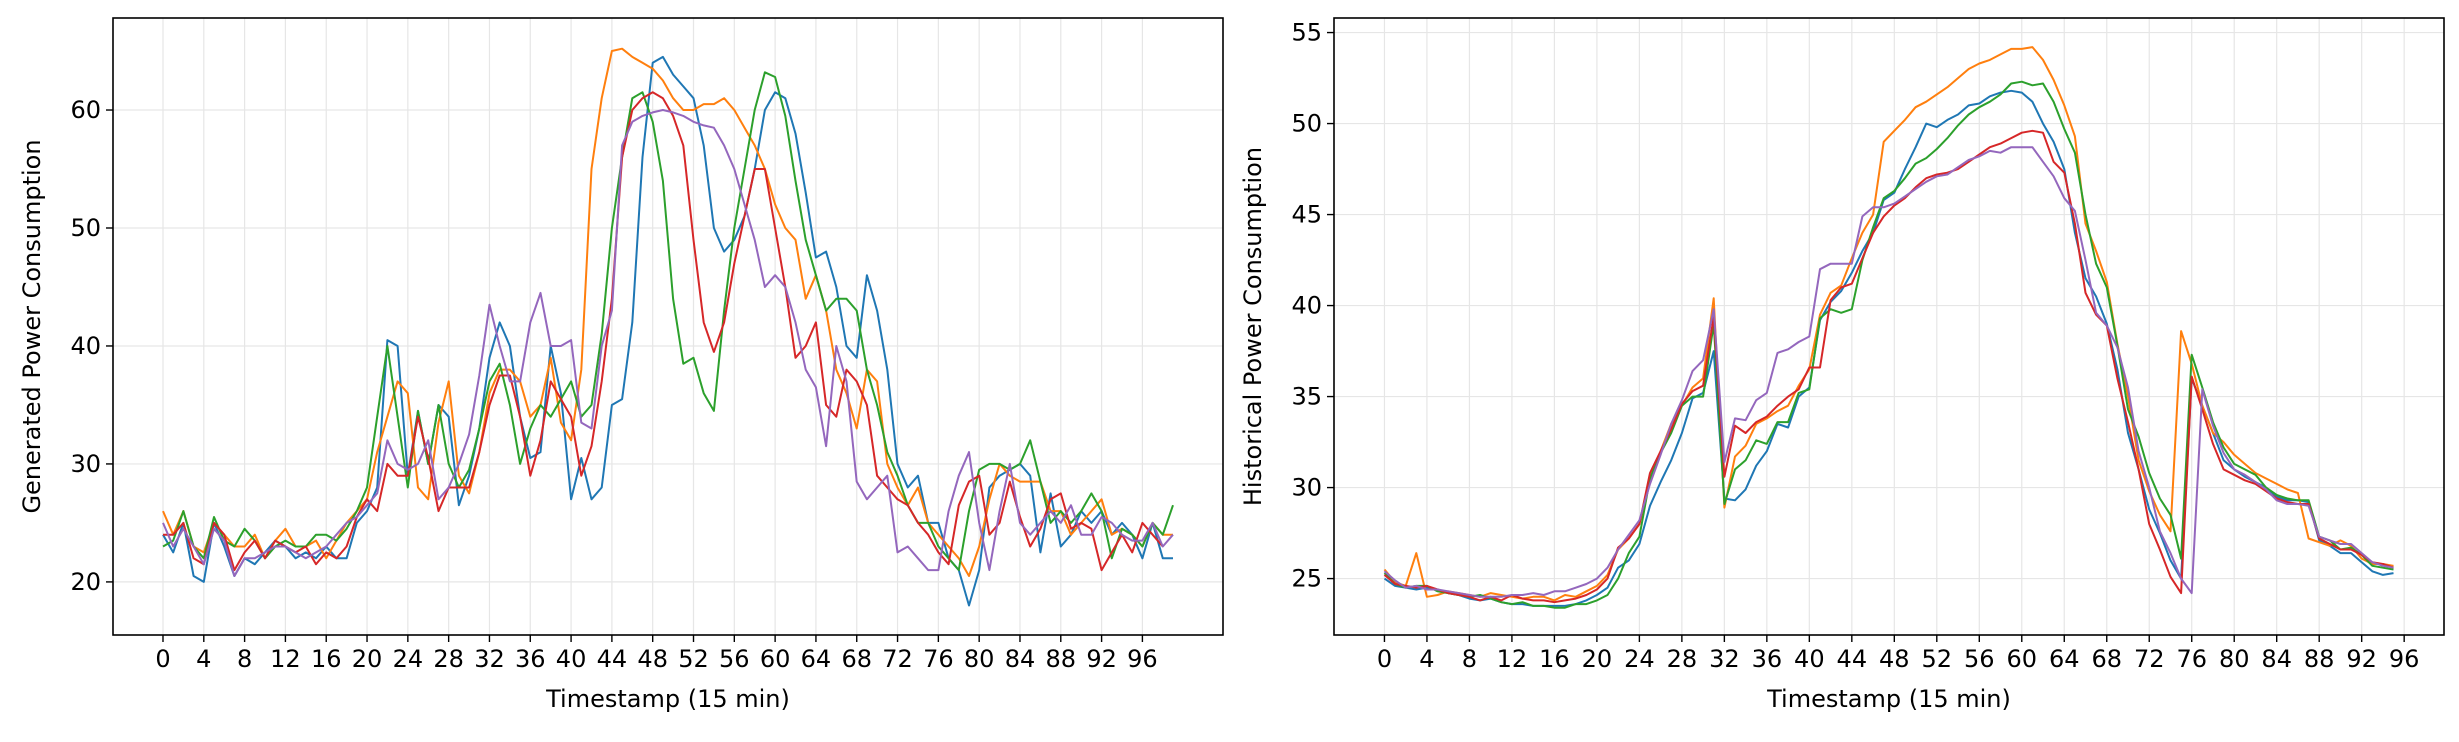  Describe the element at coordinates (2361, 659) in the screenshot. I see `right-chart-x-tick-label: 92` at that location.